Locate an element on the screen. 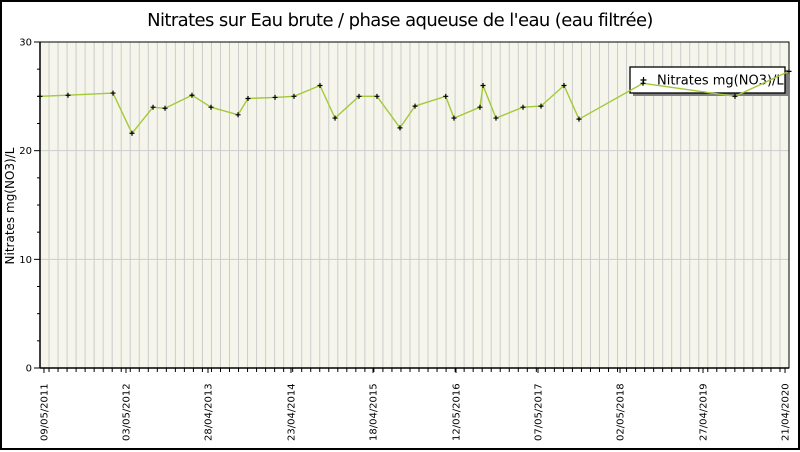  x-tick-label: 18/04/2015 is located at coordinates (374, 412).